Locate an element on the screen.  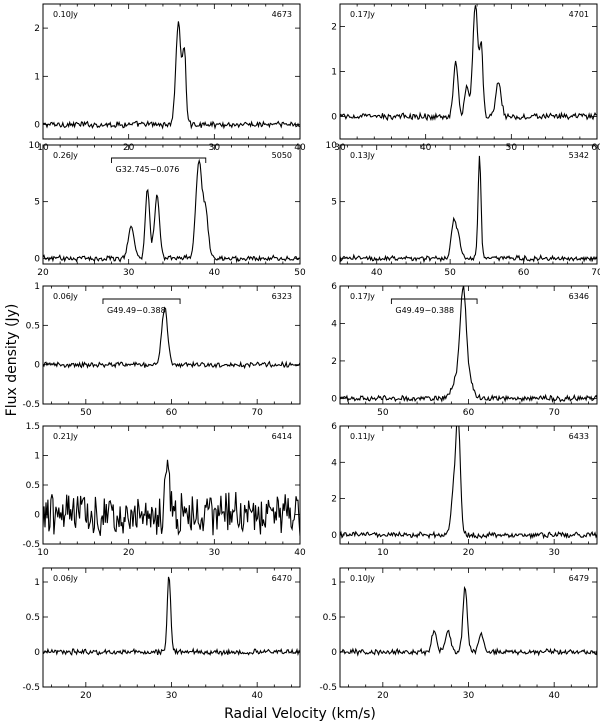
panel-6479: 20 30 40 -0.5 0 0.5 1 0.10Jy 6479 is located at coordinates (458, 634).